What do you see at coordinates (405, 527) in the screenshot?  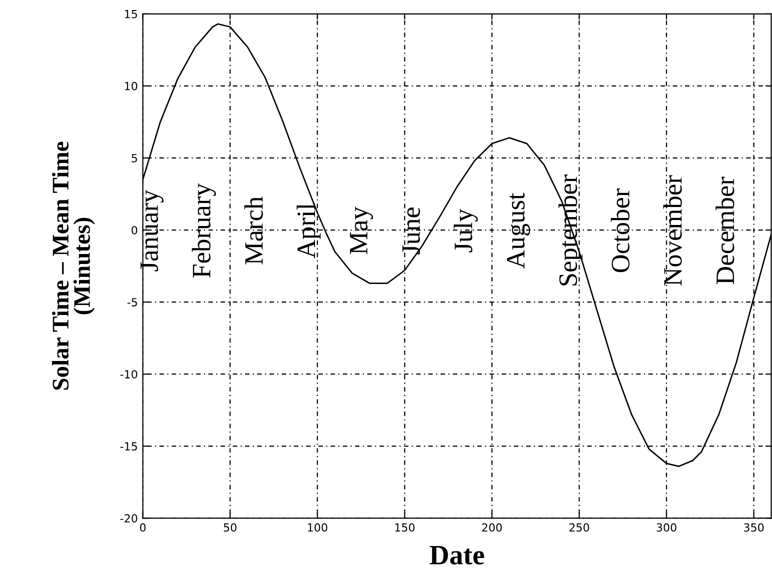 I see `x-tick-label: 150` at bounding box center [405, 527].